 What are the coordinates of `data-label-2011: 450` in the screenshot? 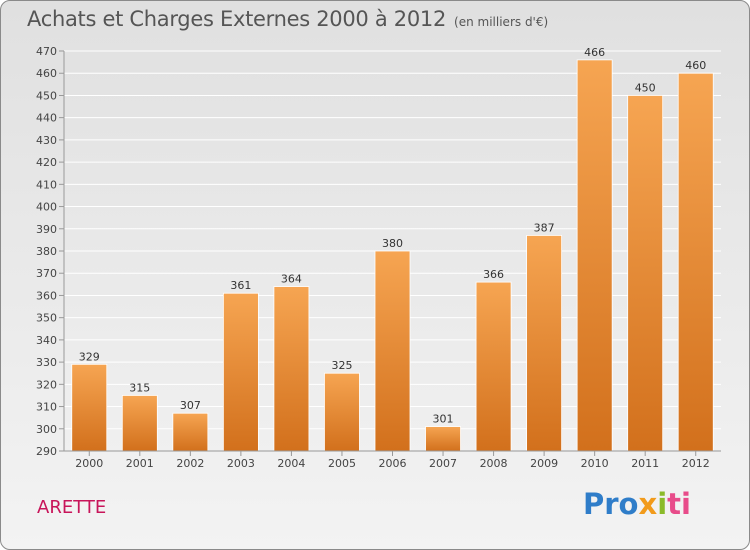 It's located at (645, 87).